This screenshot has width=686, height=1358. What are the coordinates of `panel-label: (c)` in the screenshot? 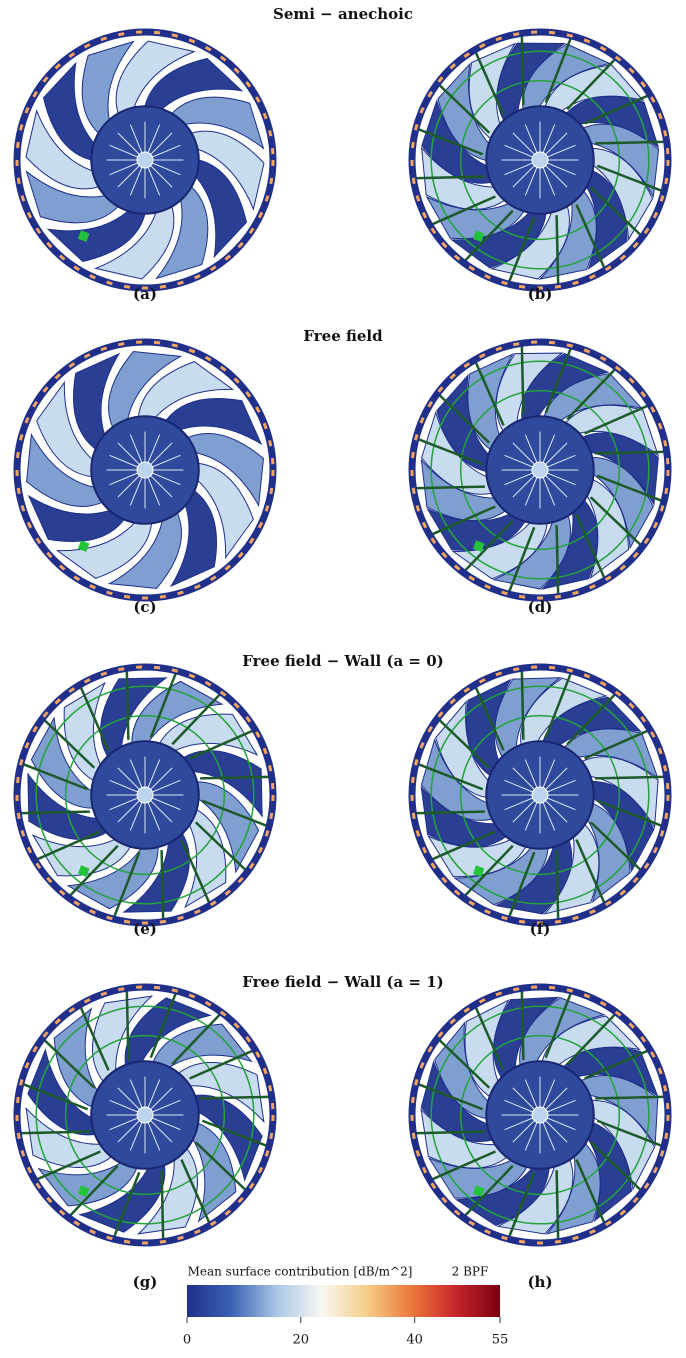 It's located at (144, 607).